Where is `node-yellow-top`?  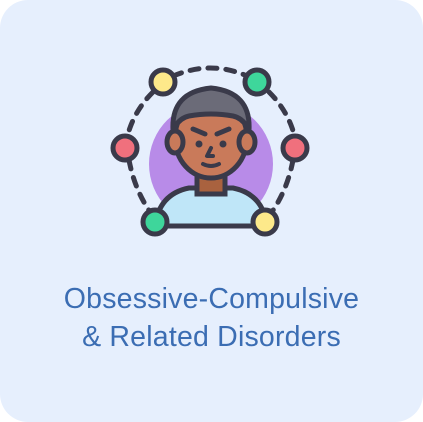
node-yellow-top is located at coordinates (163, 82).